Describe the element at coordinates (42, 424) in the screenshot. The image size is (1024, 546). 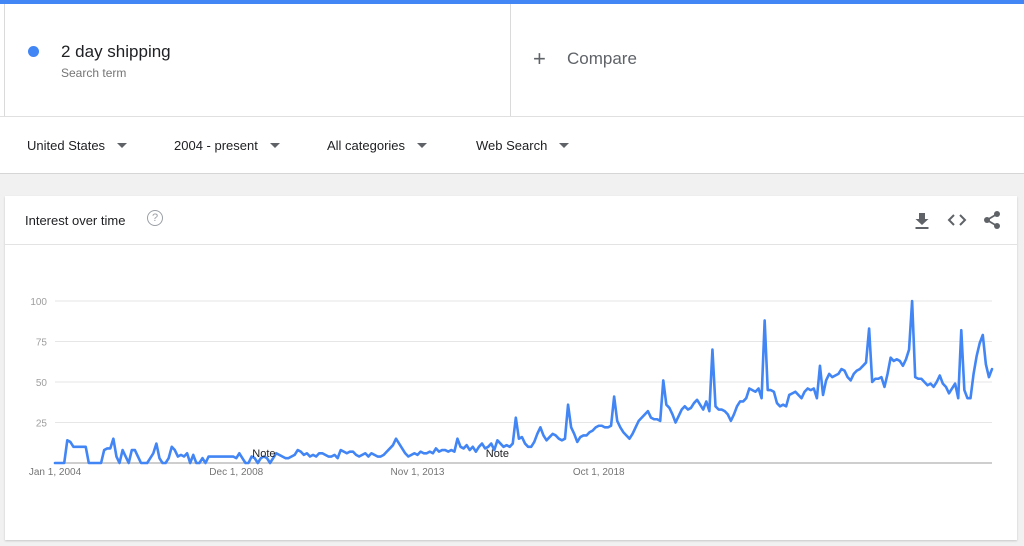
I see `y-tick-label: 25` at that location.